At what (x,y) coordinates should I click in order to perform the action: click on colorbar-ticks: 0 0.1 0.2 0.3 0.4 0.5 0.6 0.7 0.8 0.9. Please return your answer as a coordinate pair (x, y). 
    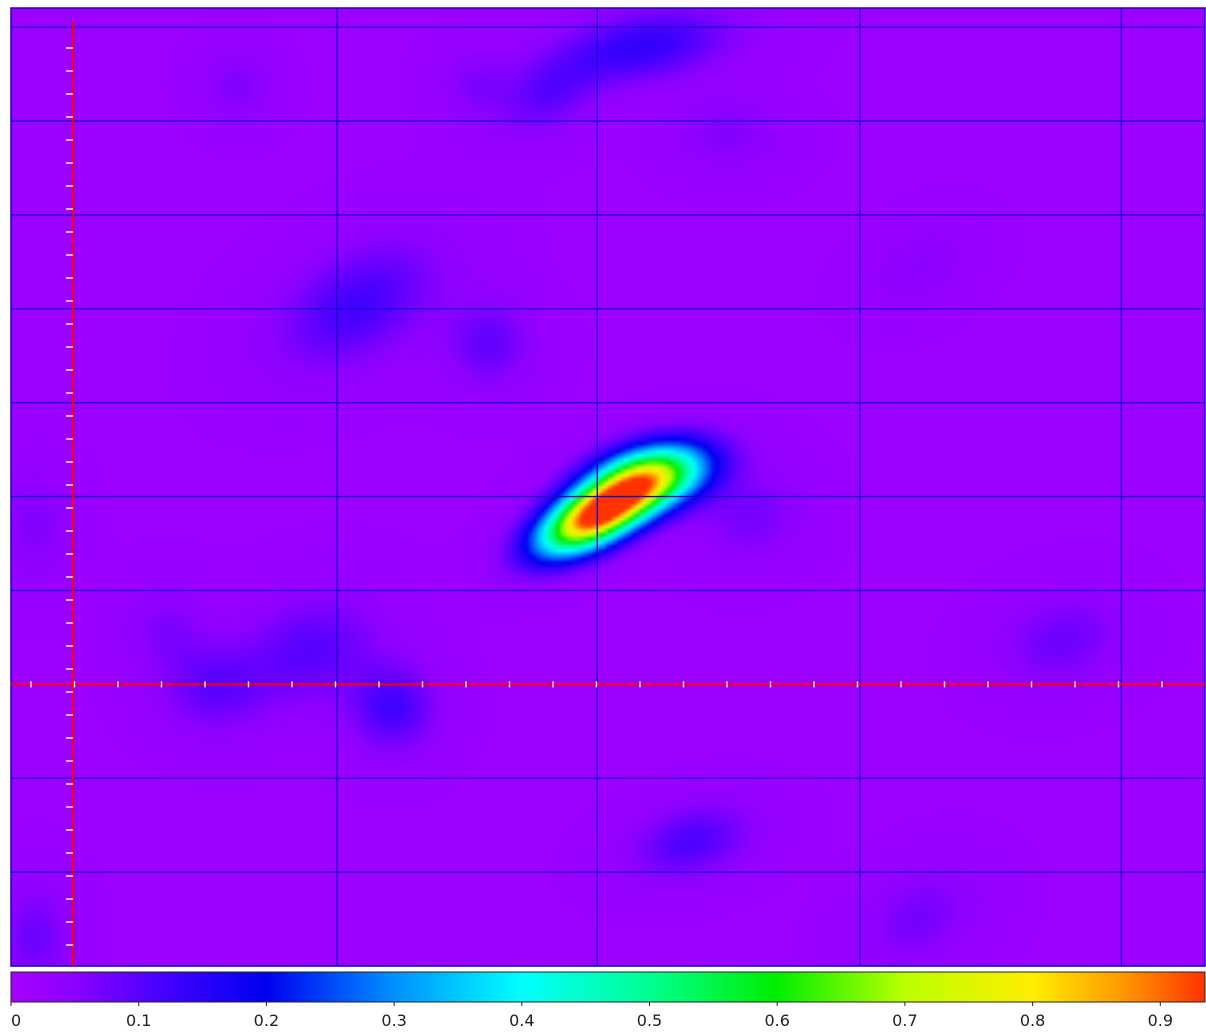
    Looking at the image, I should click on (591, 1016).